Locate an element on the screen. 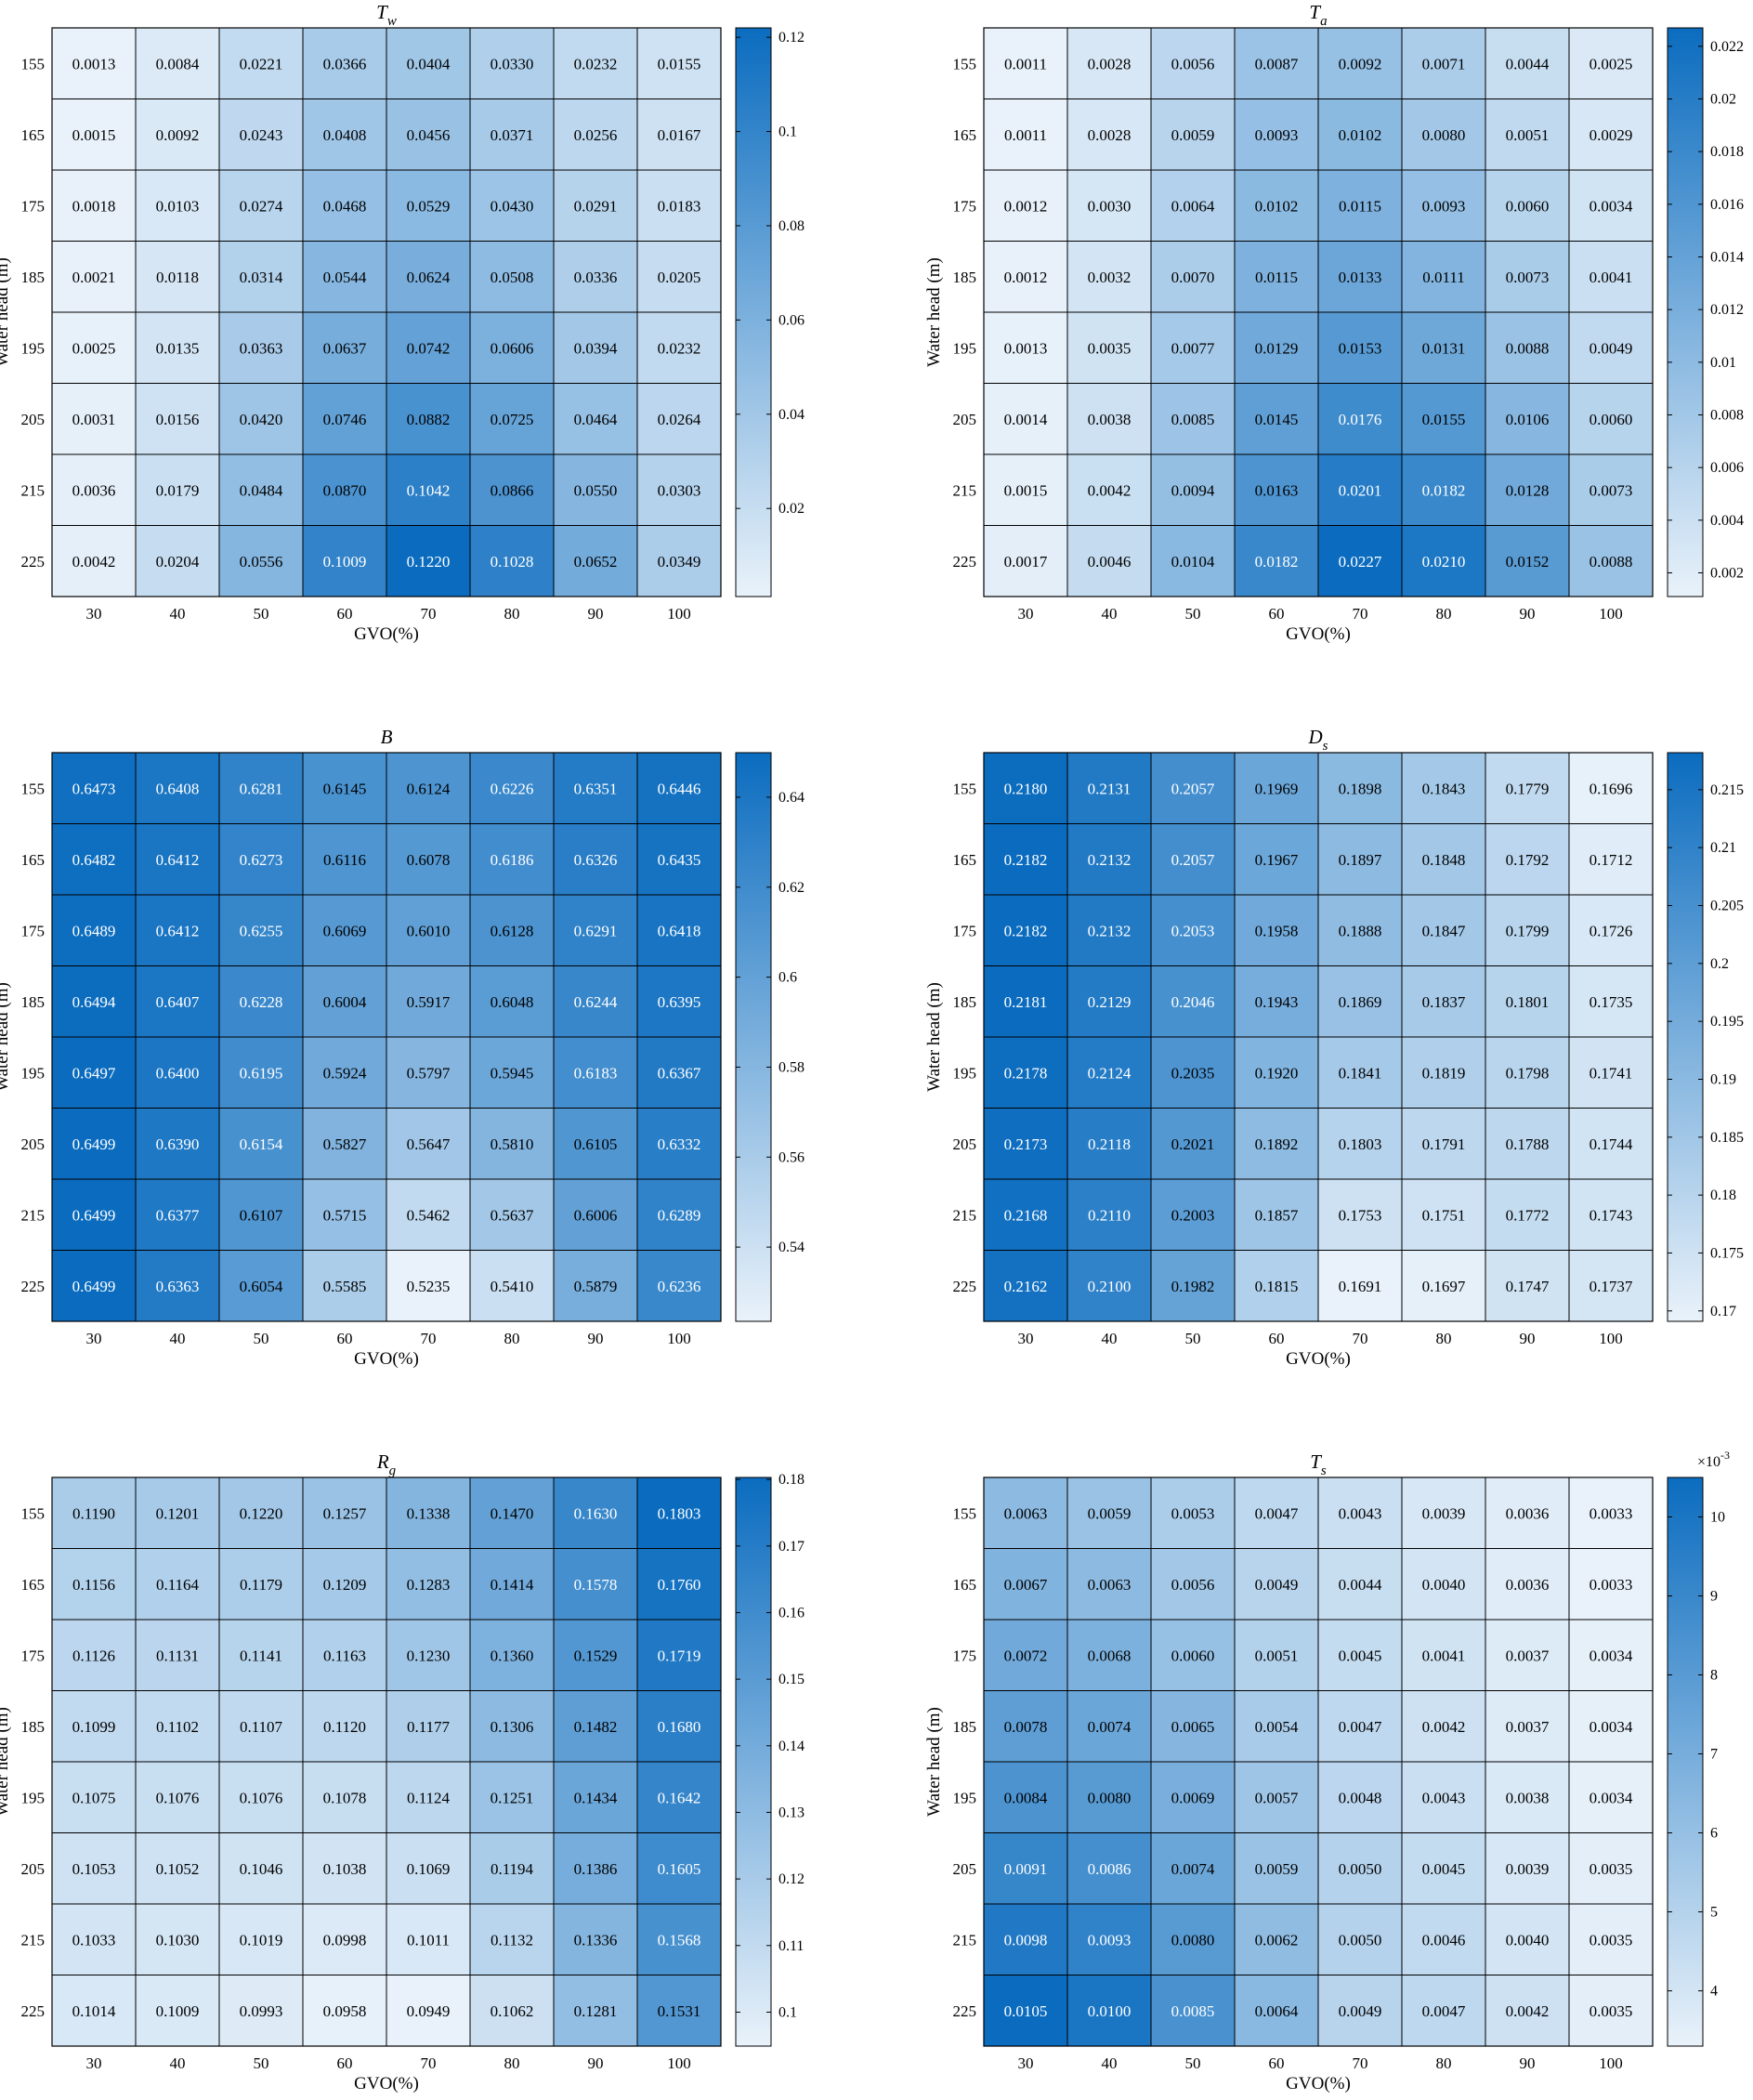 This screenshot has height=2100, width=1753. cell-value-label: 0.6497 is located at coordinates (94, 1073).